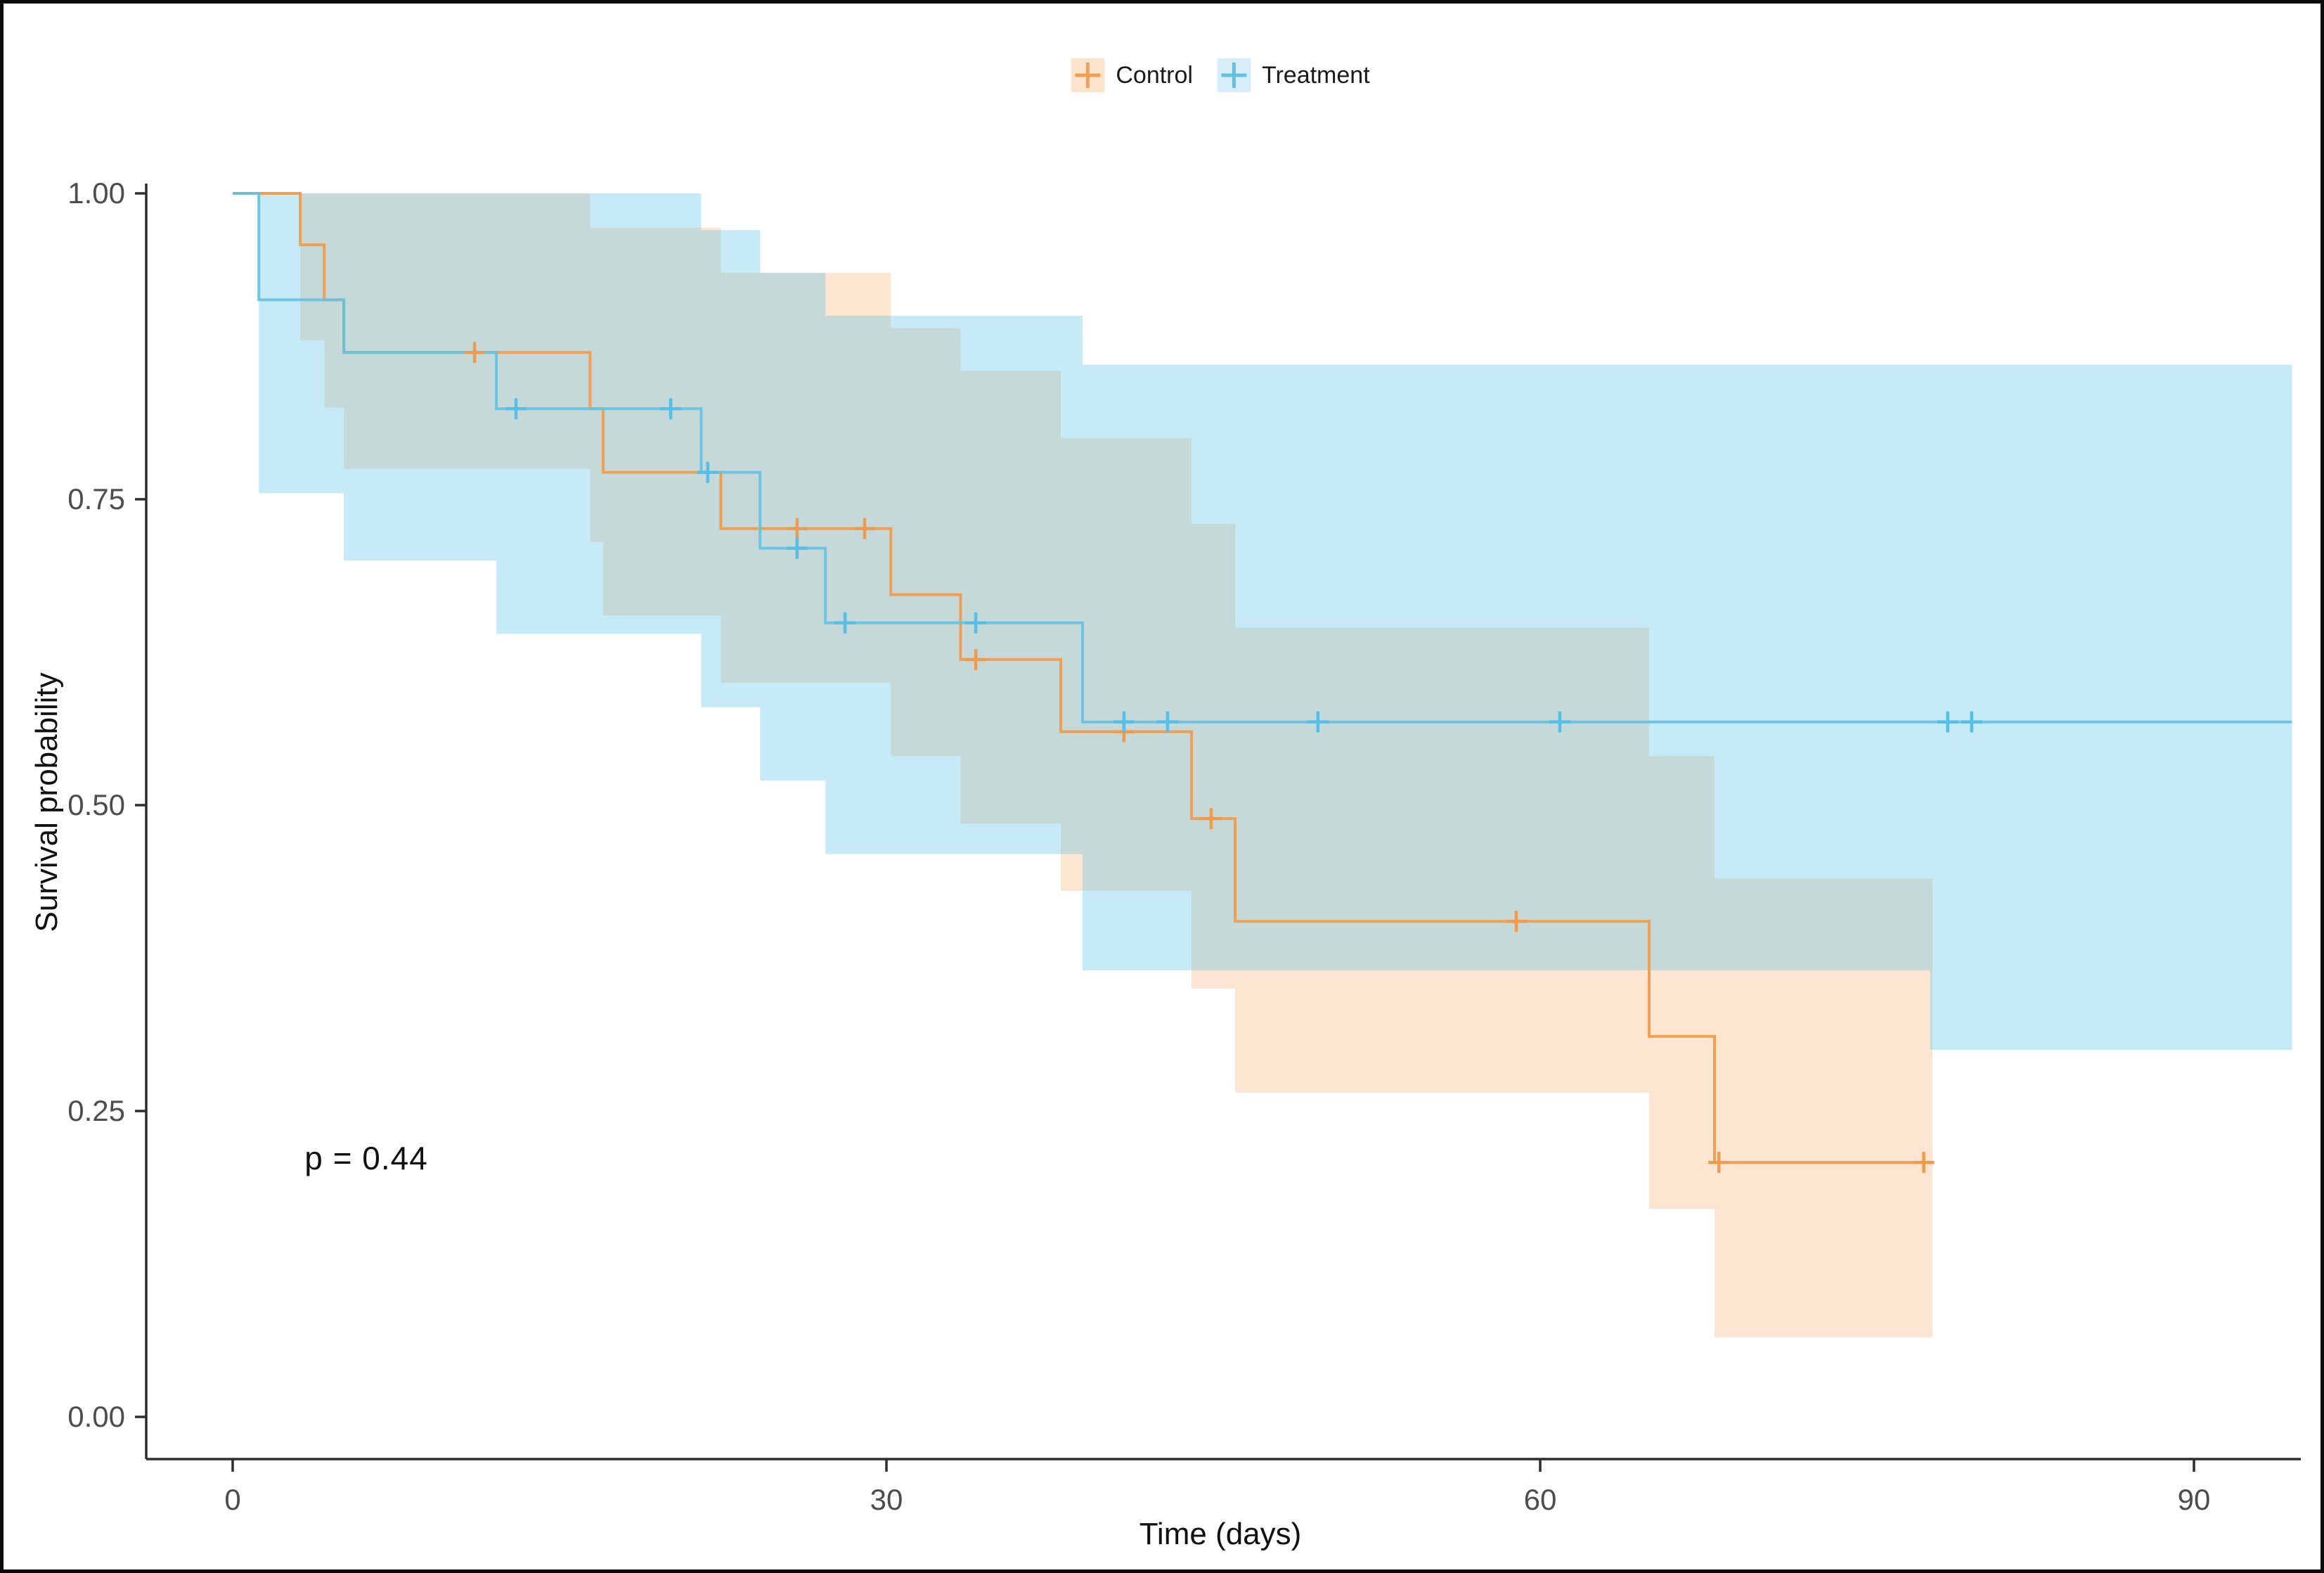 The image size is (2324, 1573). I want to click on p-value-annotation: p = 0.44, so click(366, 1157).